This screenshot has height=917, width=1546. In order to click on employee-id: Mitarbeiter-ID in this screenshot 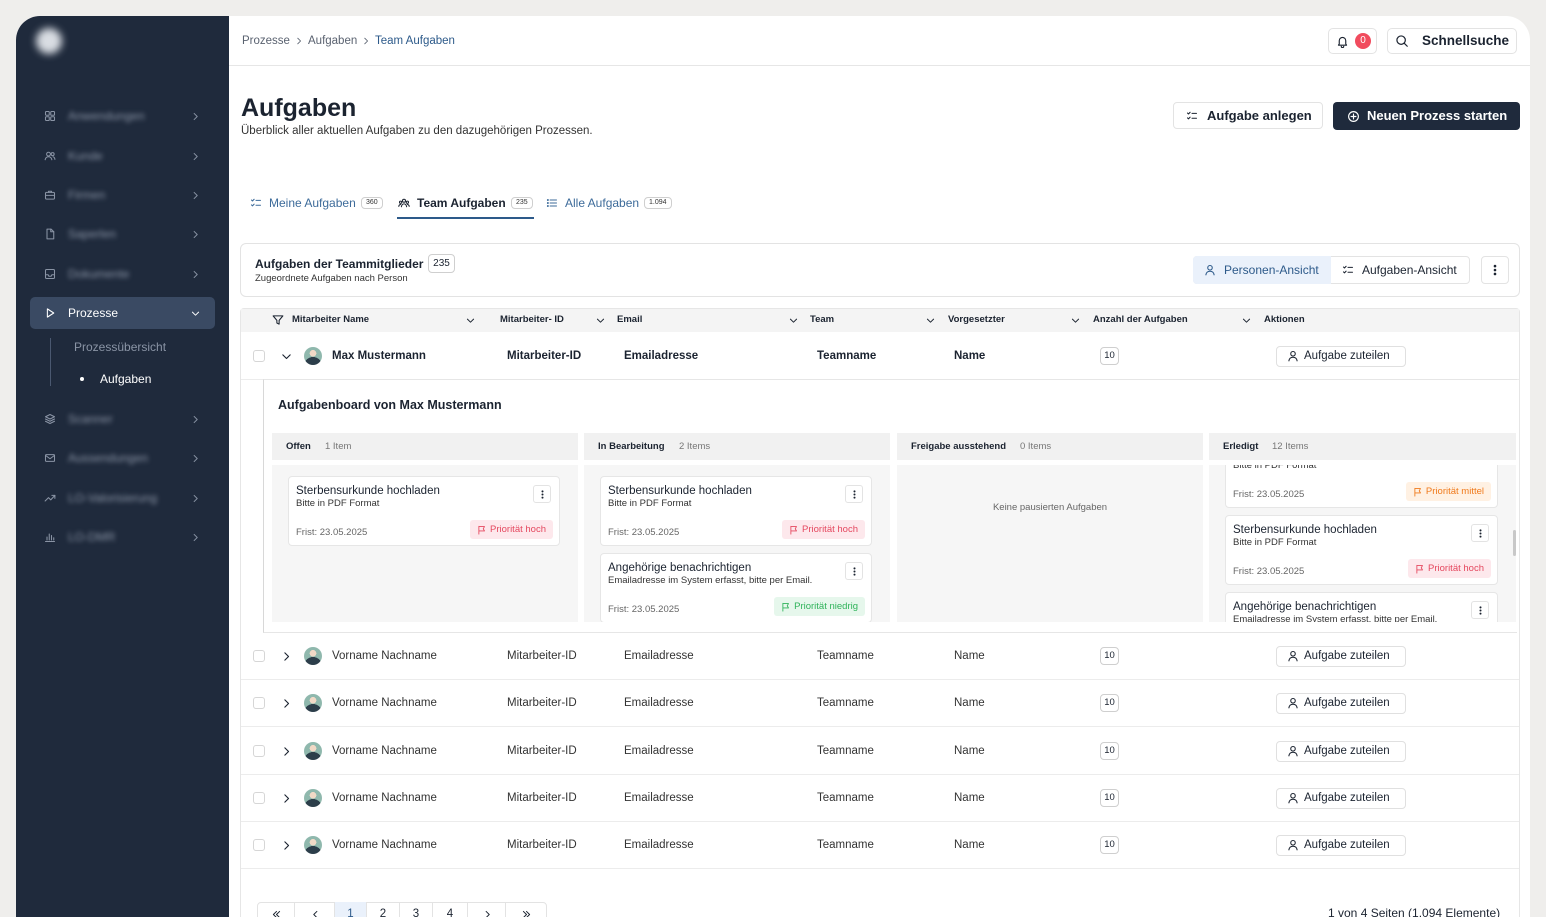, I will do `click(542, 844)`.